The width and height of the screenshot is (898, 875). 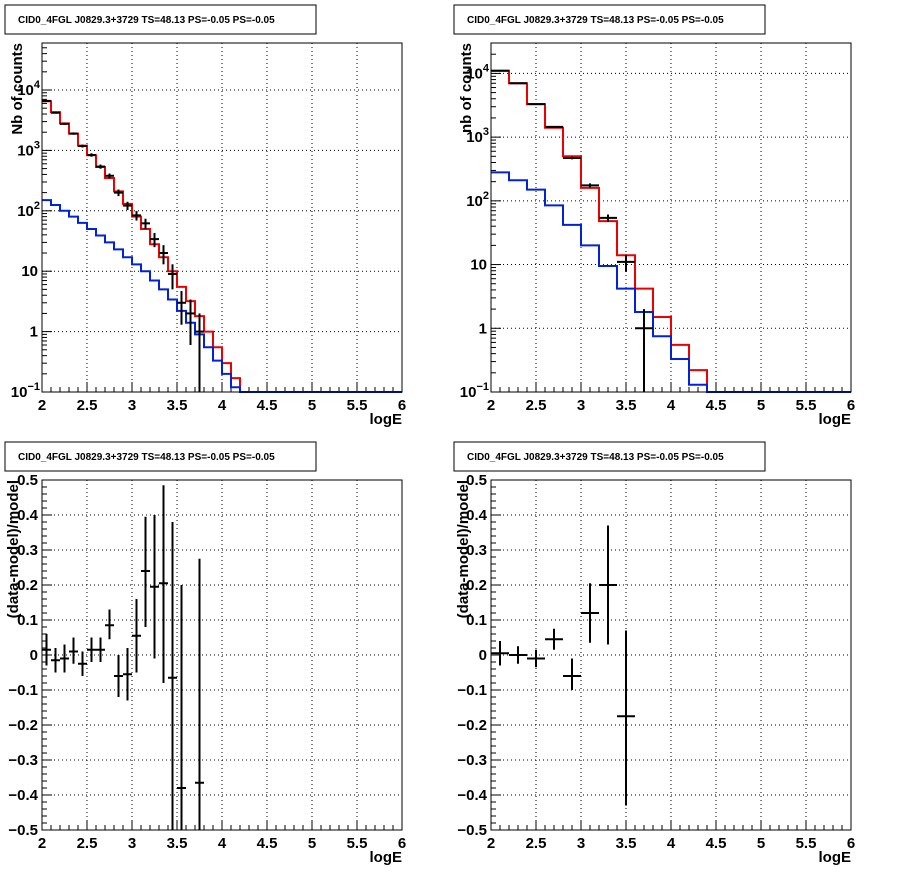 I want to click on y-tick-label: −0.3, so click(x=23, y=760).